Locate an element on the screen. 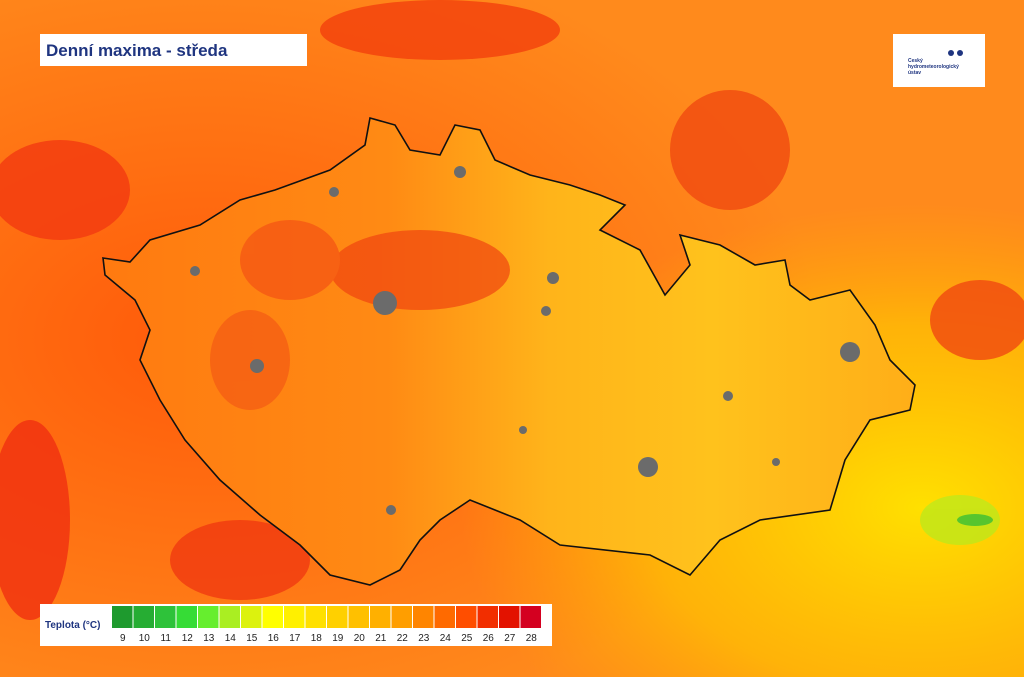 This screenshot has height=677, width=1024. legend-label: 21 is located at coordinates (381, 638).